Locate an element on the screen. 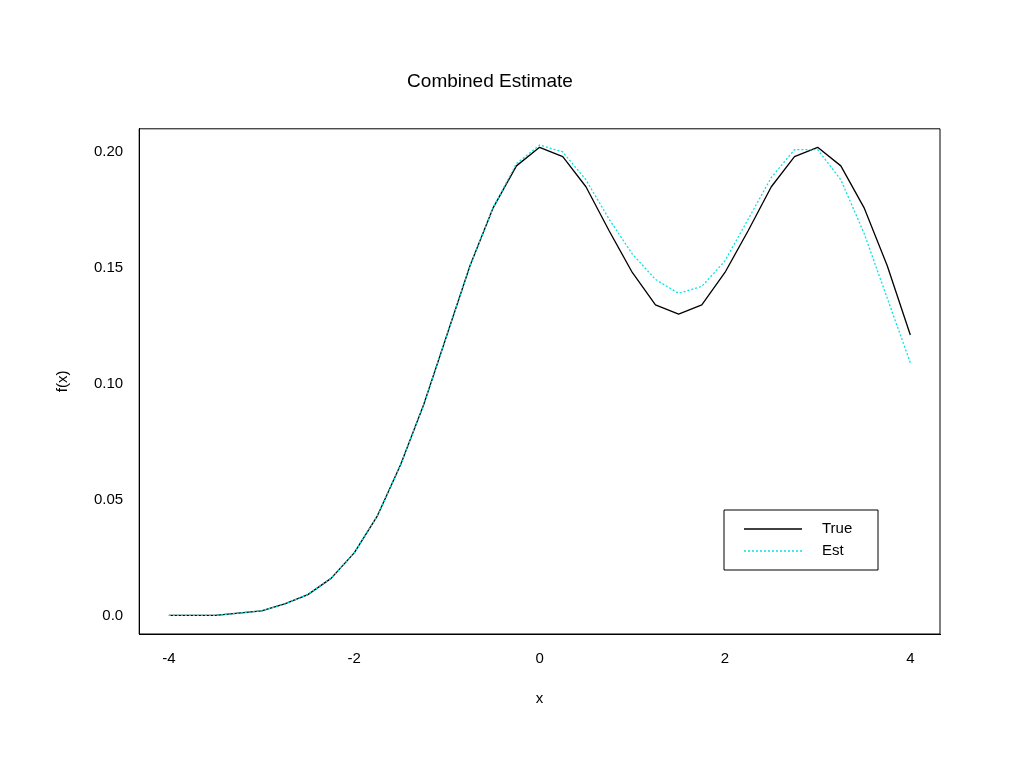  x-tick-label: 4 is located at coordinates (910, 658).